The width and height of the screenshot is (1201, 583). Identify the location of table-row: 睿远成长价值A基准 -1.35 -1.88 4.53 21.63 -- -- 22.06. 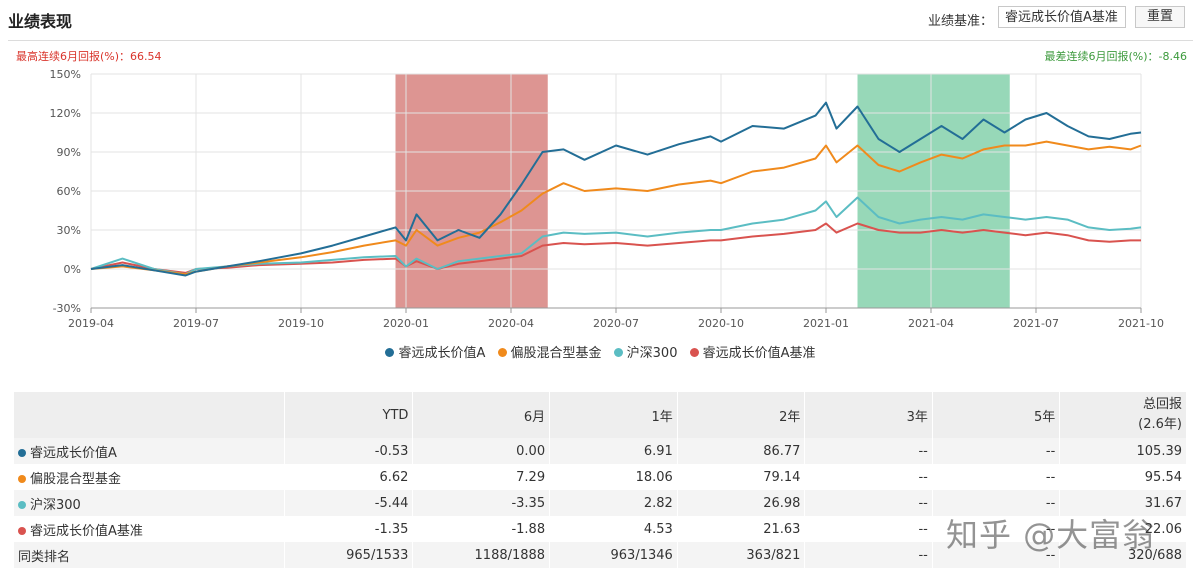
(600, 529).